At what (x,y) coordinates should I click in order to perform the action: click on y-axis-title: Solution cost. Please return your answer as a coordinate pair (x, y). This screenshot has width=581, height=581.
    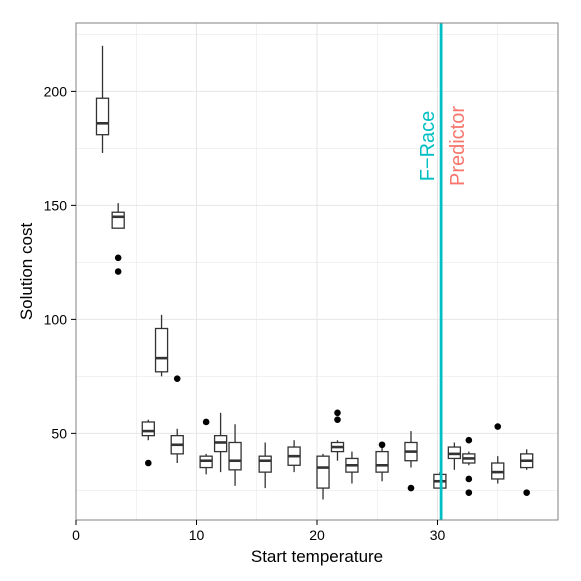
    Looking at the image, I should click on (26, 272).